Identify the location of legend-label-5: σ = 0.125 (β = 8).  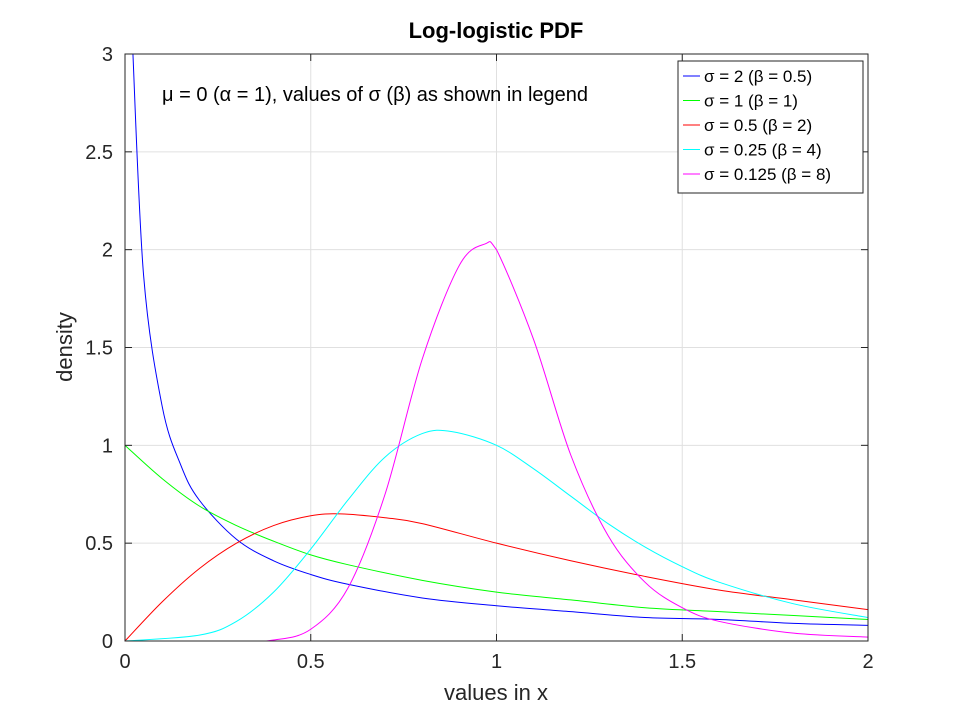
(767, 174).